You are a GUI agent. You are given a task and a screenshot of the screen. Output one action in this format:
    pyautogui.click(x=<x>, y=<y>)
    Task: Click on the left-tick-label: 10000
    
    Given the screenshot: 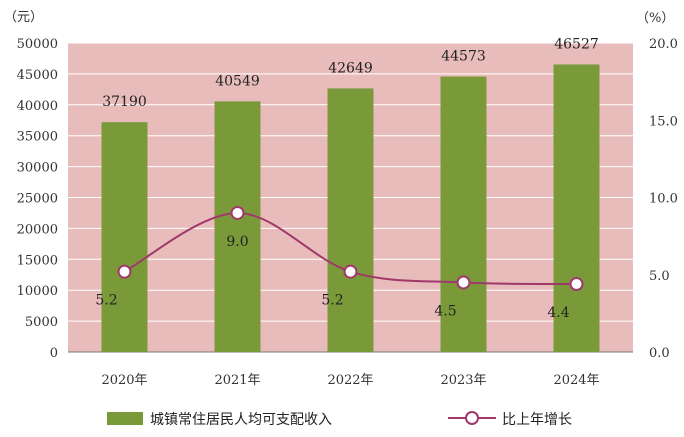 What is the action you would take?
    pyautogui.click(x=37, y=291)
    